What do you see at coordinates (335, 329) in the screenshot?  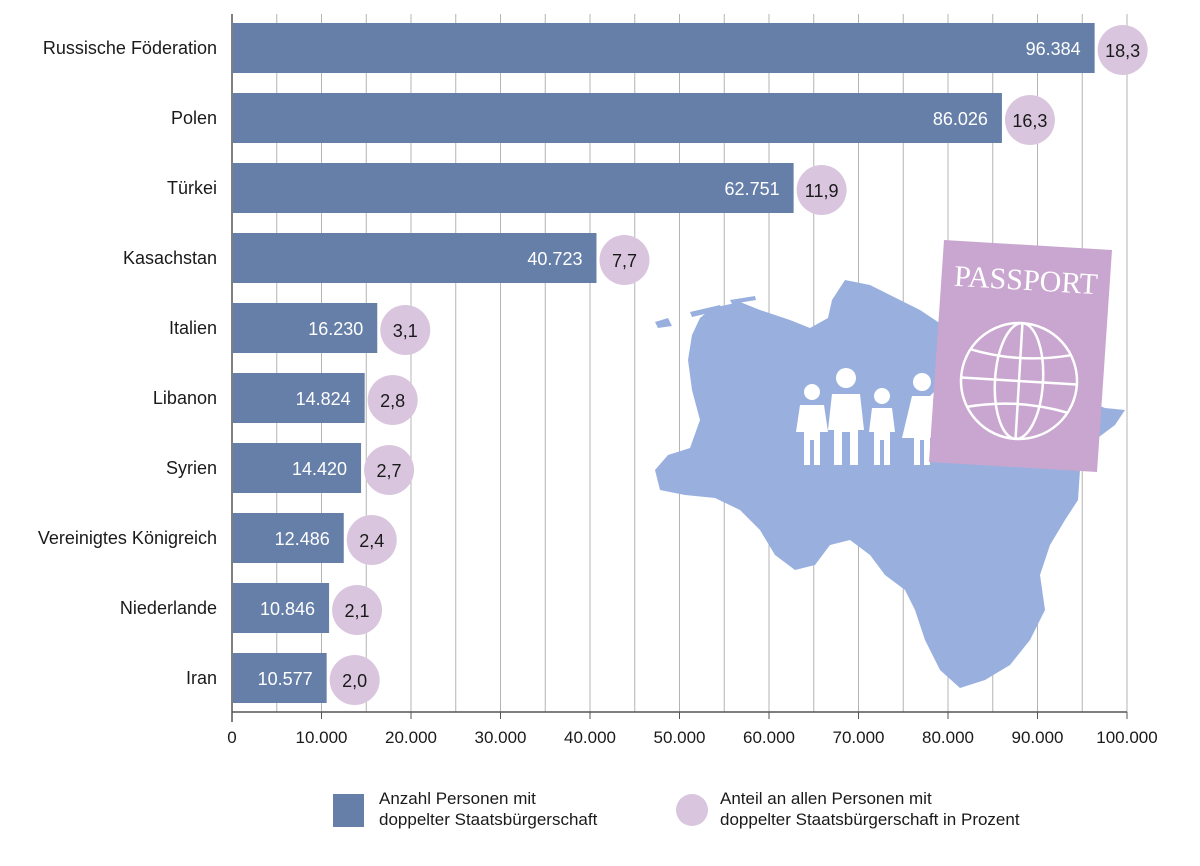 I see `bar-value-label: 16.230` at bounding box center [335, 329].